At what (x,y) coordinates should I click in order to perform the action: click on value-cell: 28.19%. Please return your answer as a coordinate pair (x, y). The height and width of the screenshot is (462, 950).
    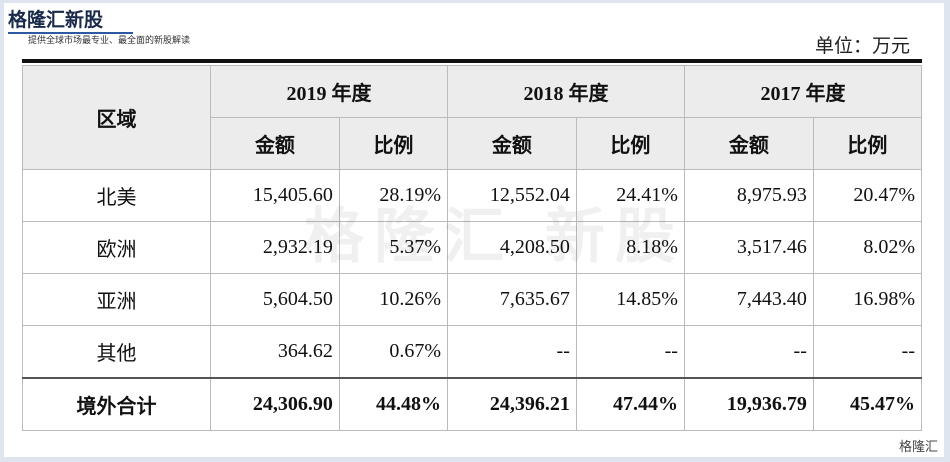
    Looking at the image, I should click on (393, 195).